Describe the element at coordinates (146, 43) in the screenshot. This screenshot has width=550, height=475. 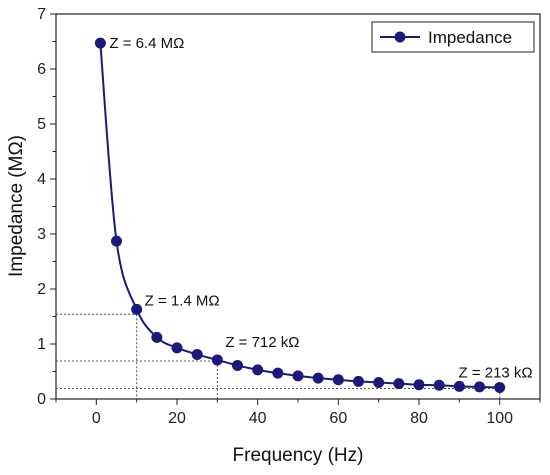
I see `annotation-label: Z = 6.4 MΩ` at that location.